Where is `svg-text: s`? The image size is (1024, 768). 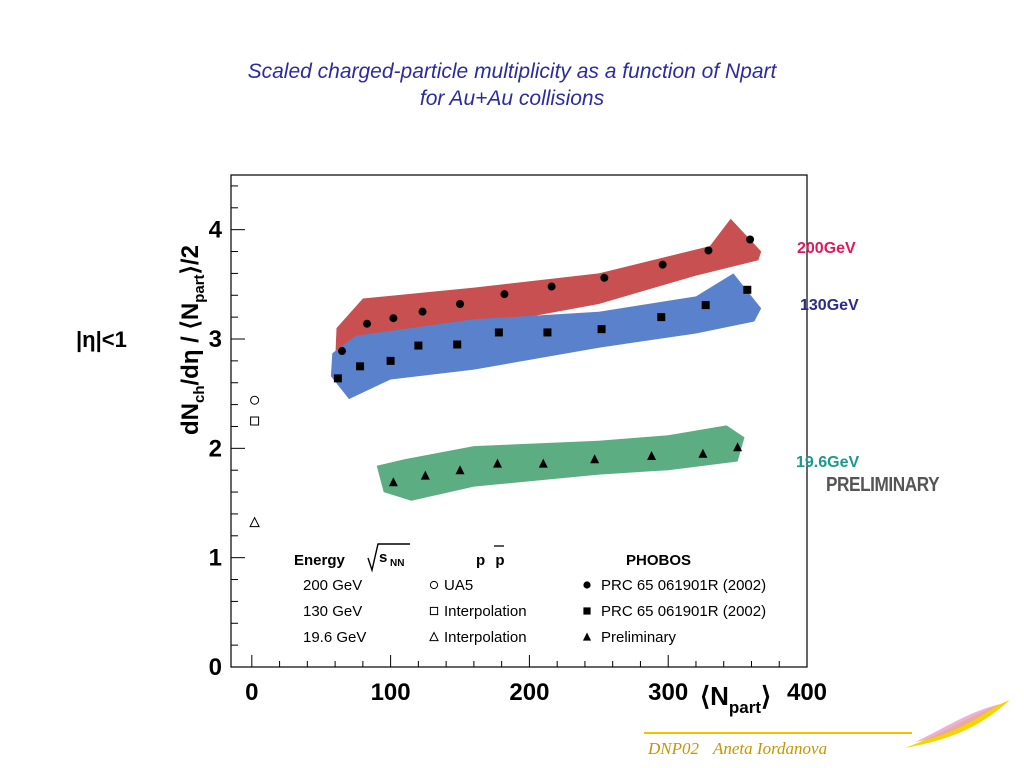
svg-text: s is located at coordinates (383, 557).